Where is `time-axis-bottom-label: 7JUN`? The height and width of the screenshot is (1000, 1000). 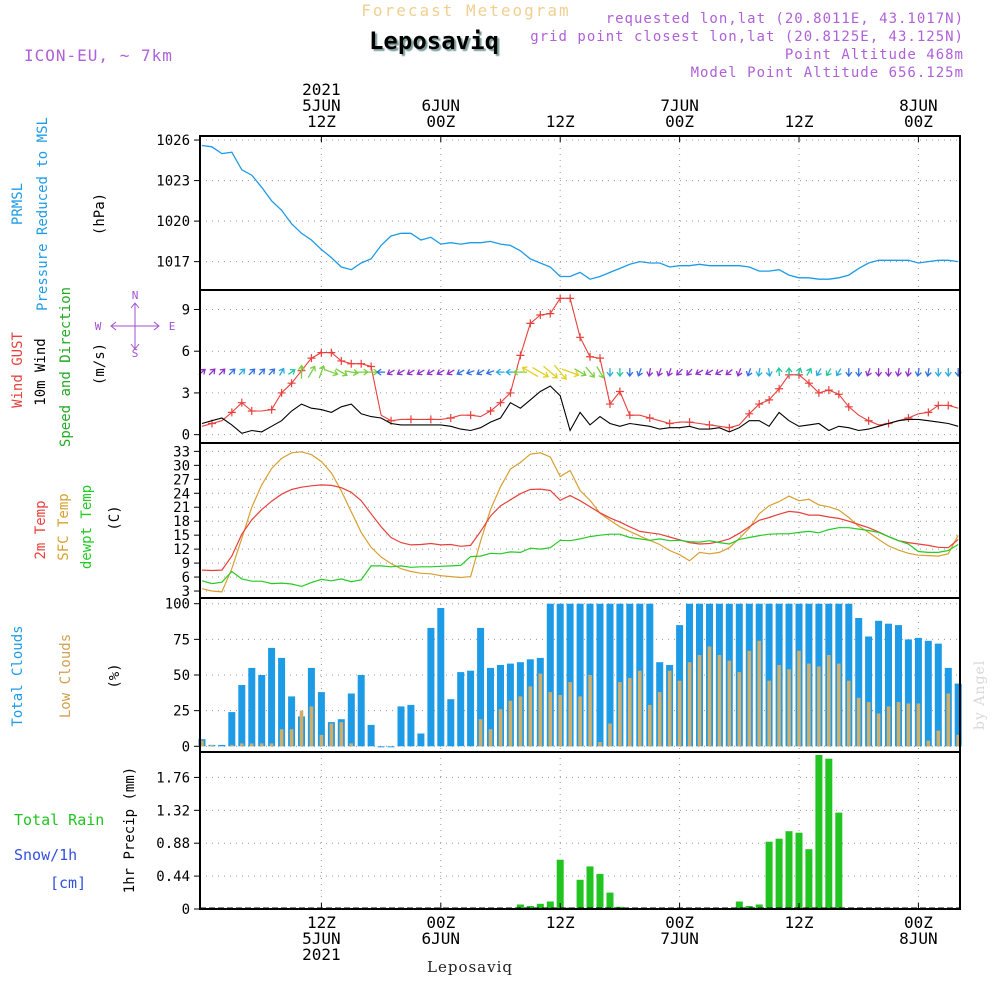 time-axis-bottom-label: 7JUN is located at coordinates (679, 938).